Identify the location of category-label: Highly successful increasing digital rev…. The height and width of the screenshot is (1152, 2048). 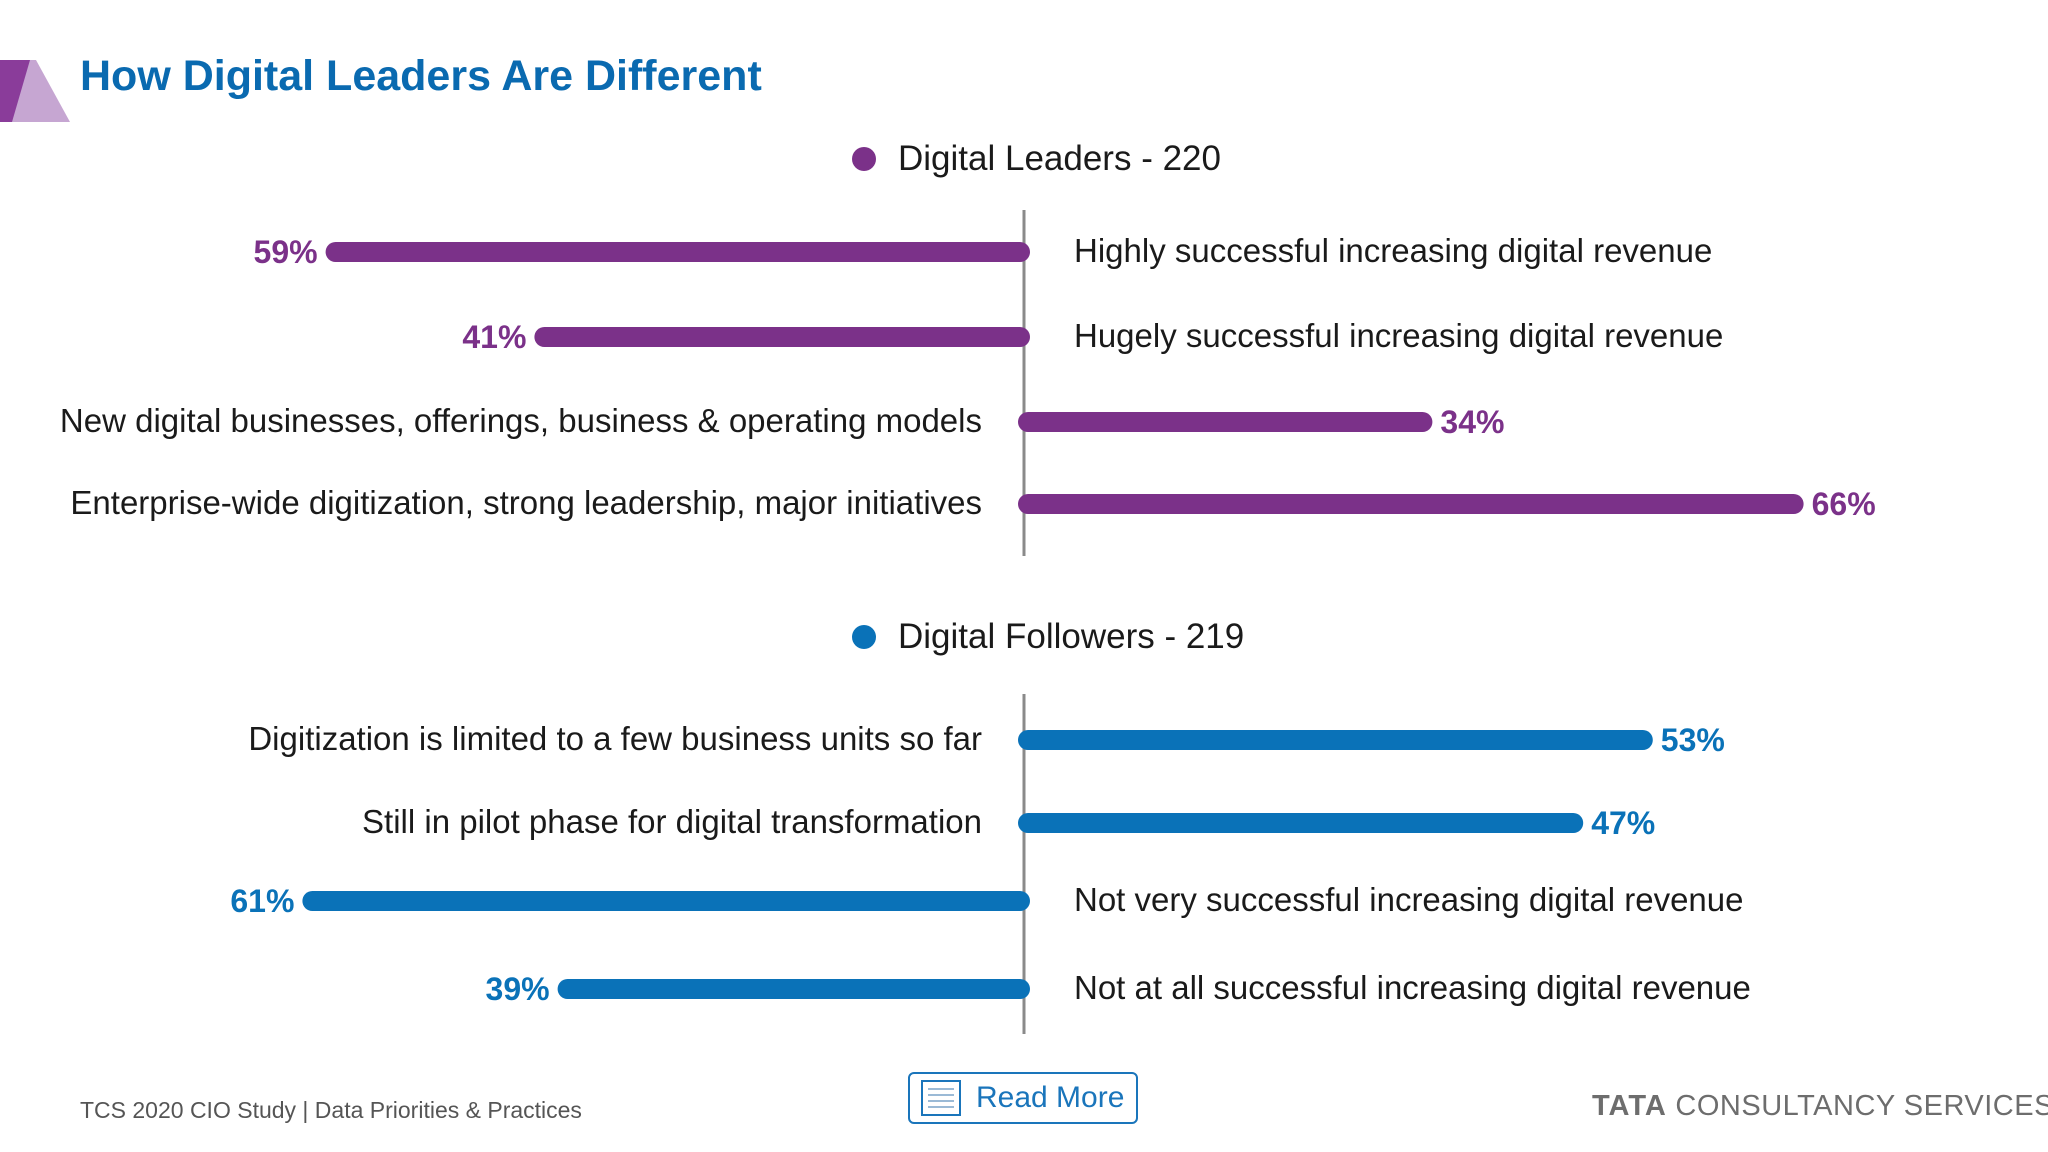
(1393, 250).